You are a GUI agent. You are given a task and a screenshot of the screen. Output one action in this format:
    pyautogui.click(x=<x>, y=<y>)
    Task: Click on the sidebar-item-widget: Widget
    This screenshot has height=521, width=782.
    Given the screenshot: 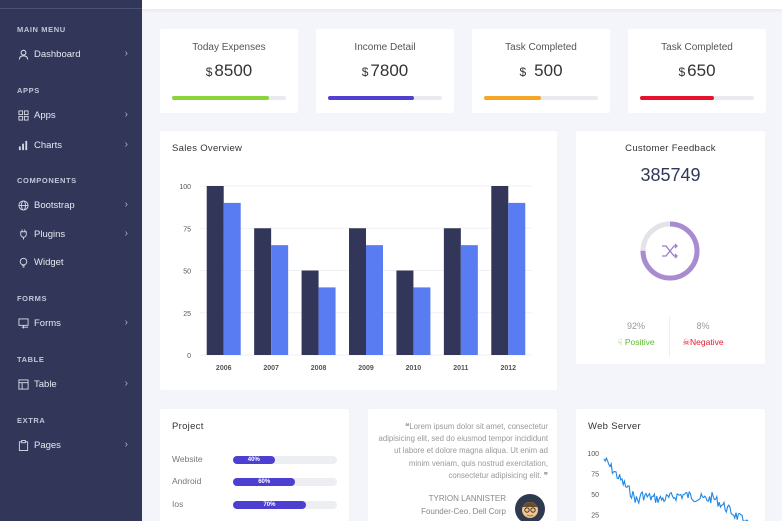 What is the action you would take?
    pyautogui.click(x=71, y=262)
    